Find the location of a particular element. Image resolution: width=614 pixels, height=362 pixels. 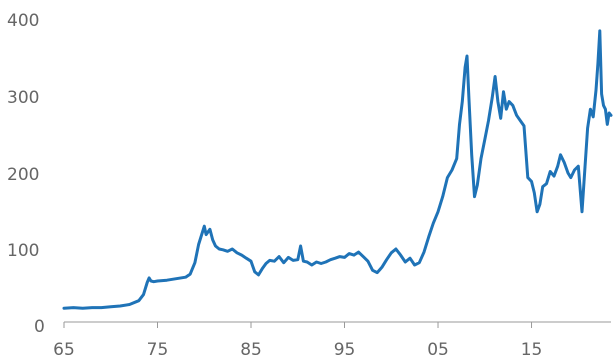

x-axis-ticks: 65 75 85 95 05 15 is located at coordinates (297, 341).